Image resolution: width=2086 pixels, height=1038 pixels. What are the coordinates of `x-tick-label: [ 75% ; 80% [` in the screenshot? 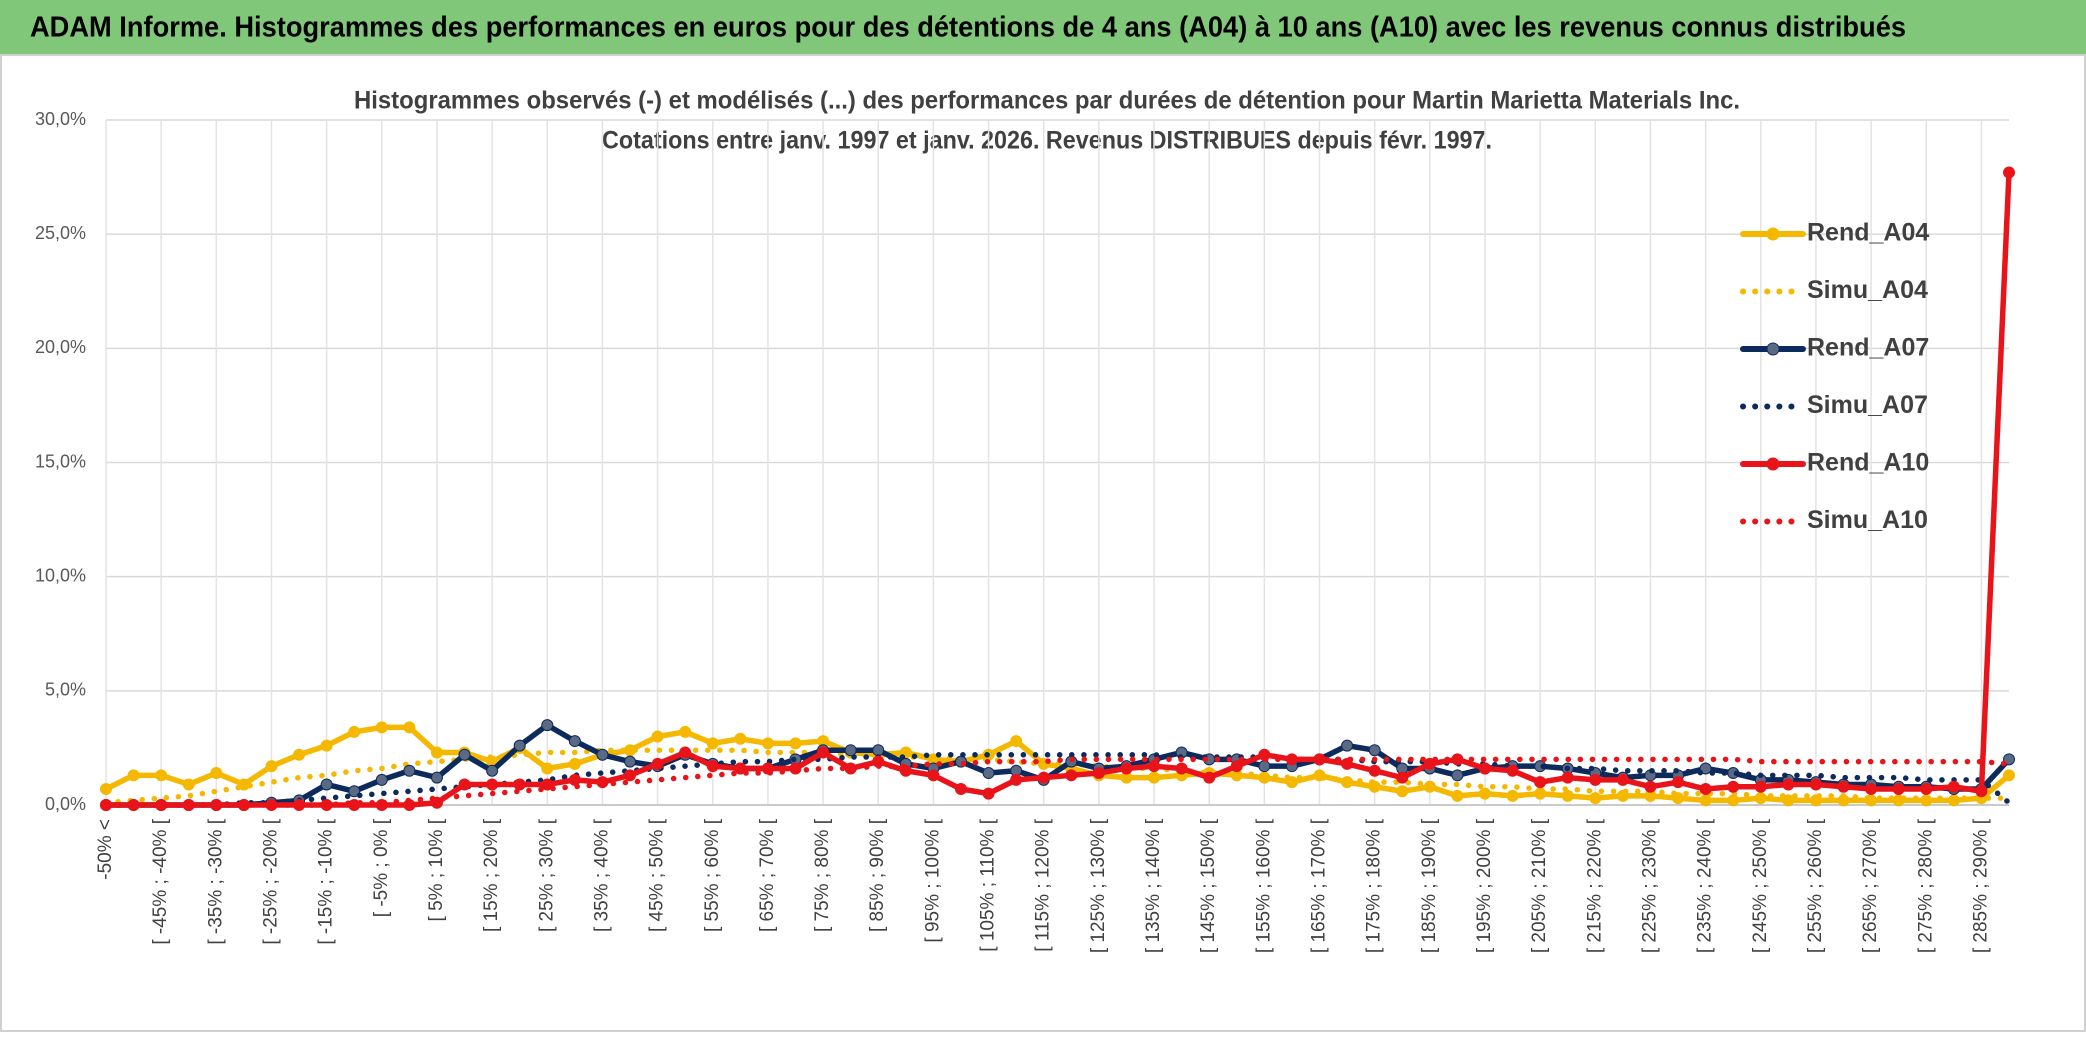 It's located at (822, 875).